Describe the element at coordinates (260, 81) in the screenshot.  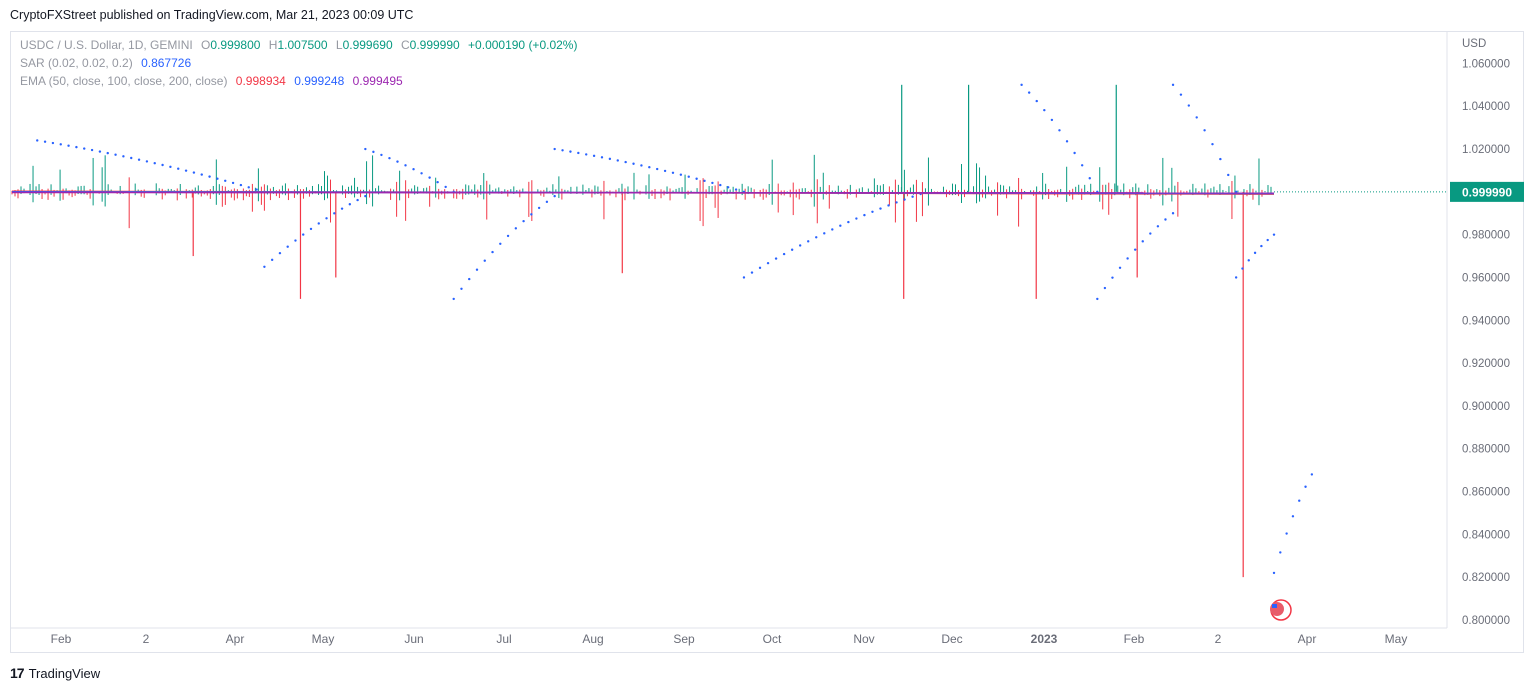
I see `ema50-value: 0.998934` at that location.